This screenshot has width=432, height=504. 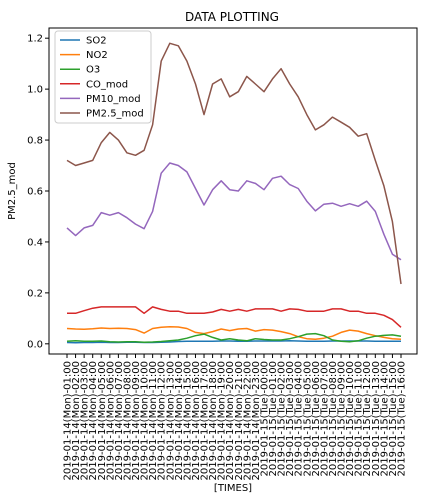 I want to click on series-line-no2, so click(x=234, y=332).